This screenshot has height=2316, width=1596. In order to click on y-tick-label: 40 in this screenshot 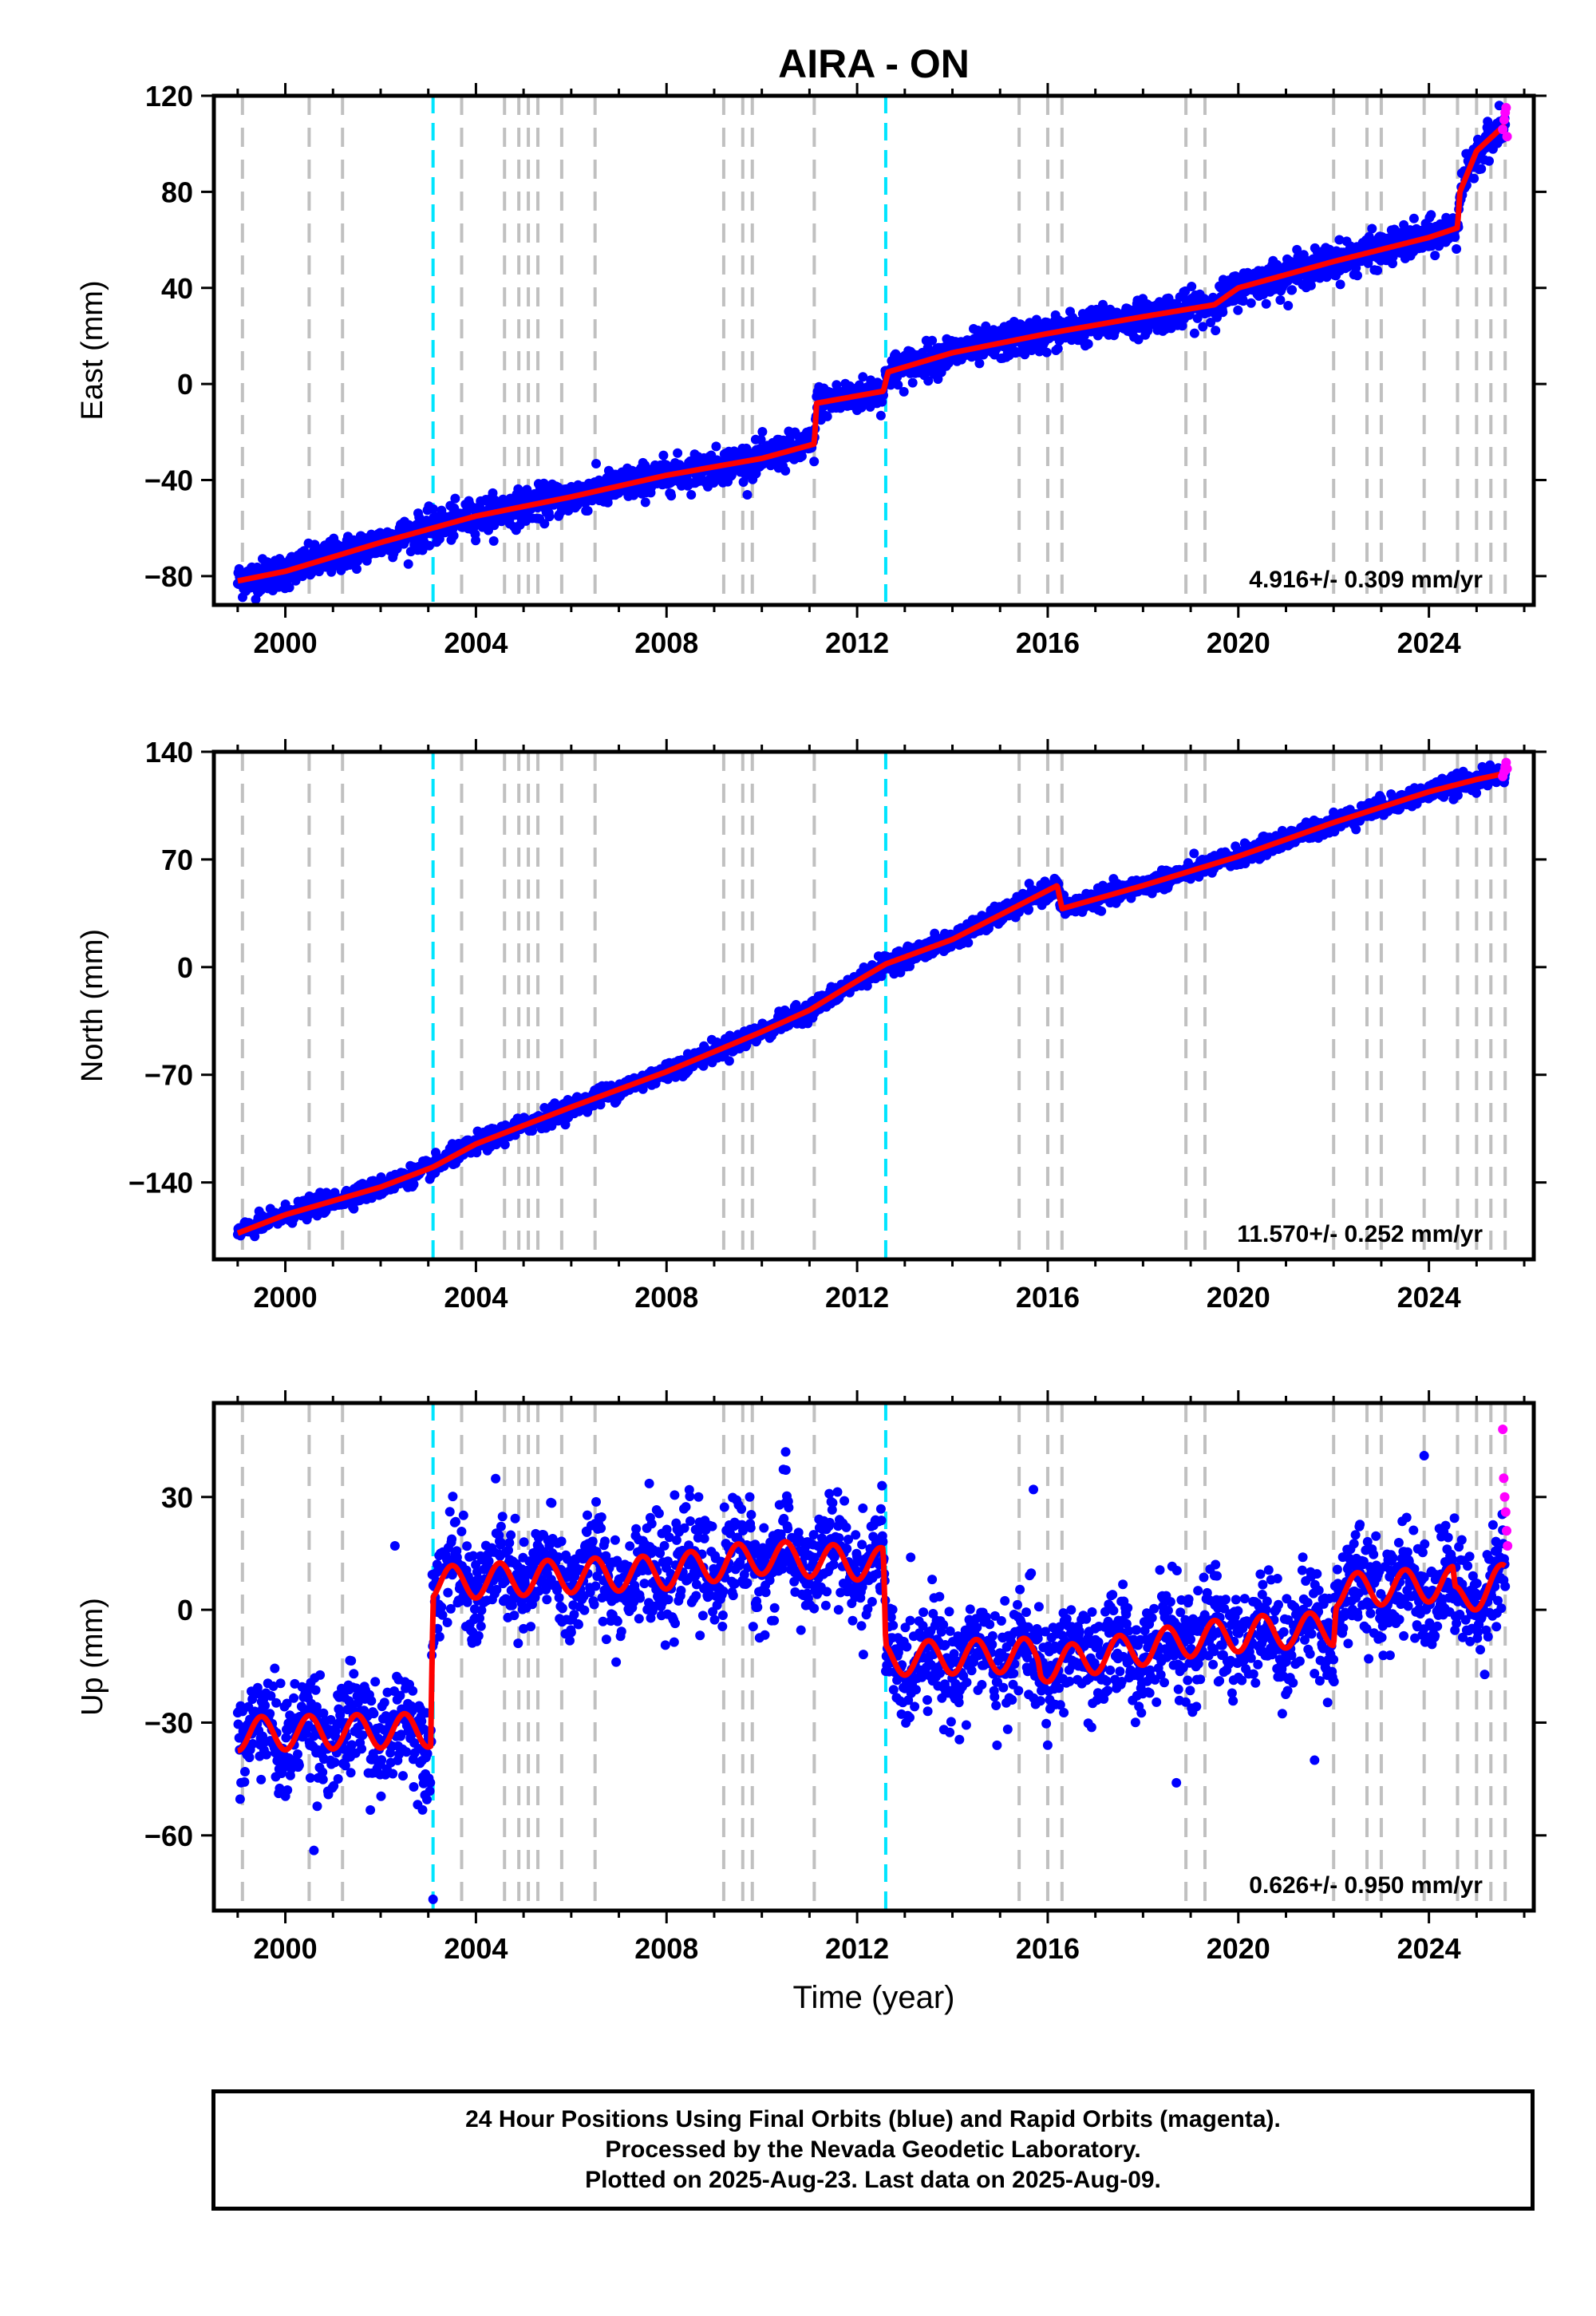, I will do `click(177, 288)`.